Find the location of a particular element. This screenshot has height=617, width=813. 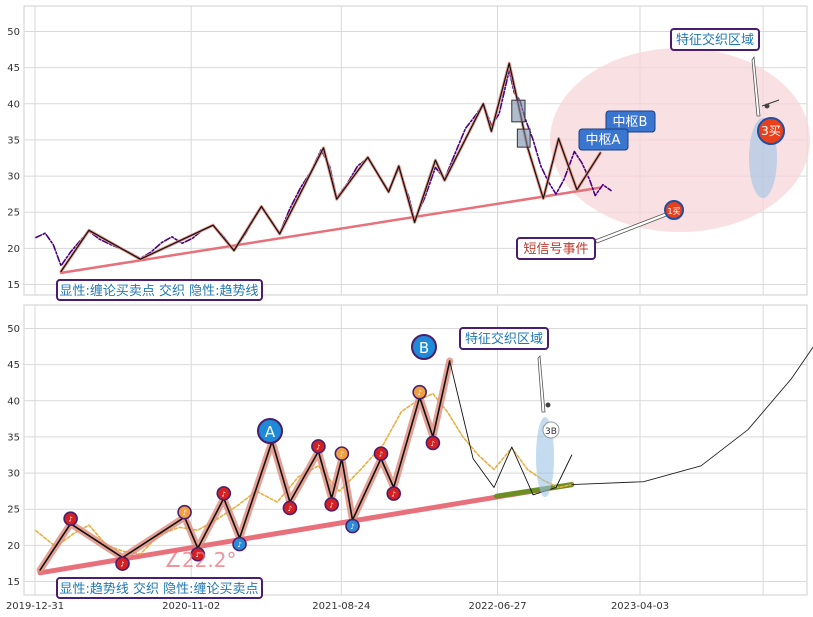

bottom-ytick-label: 30 is located at coordinates (13, 474).